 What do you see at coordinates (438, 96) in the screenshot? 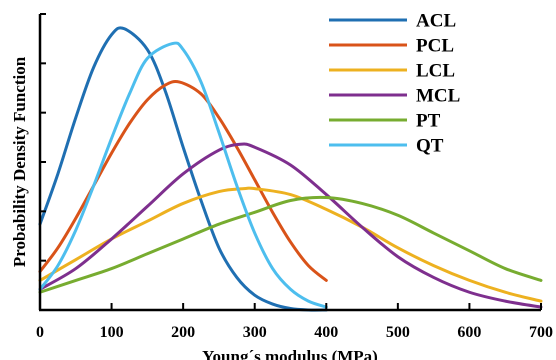
I see `legend-label-mcl: MCL` at bounding box center [438, 96].